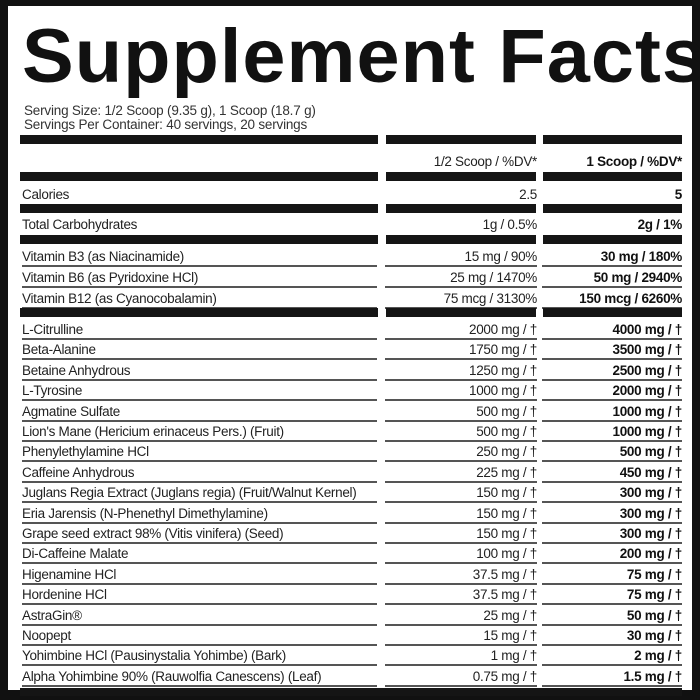 This screenshot has height=700, width=700. What do you see at coordinates (351, 195) in the screenshot?
I see `table-row: Calories 2.5 5` at bounding box center [351, 195].